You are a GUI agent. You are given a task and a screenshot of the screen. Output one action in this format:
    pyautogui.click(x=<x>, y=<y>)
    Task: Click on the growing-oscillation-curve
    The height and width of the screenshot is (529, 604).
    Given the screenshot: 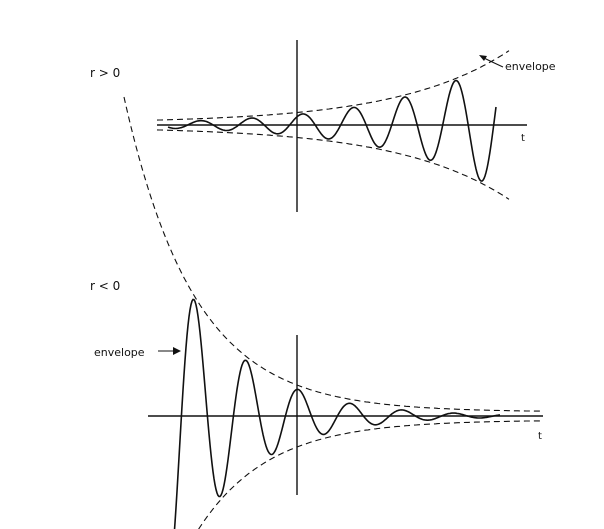 What is the action you would take?
    pyautogui.click(x=332, y=130)
    